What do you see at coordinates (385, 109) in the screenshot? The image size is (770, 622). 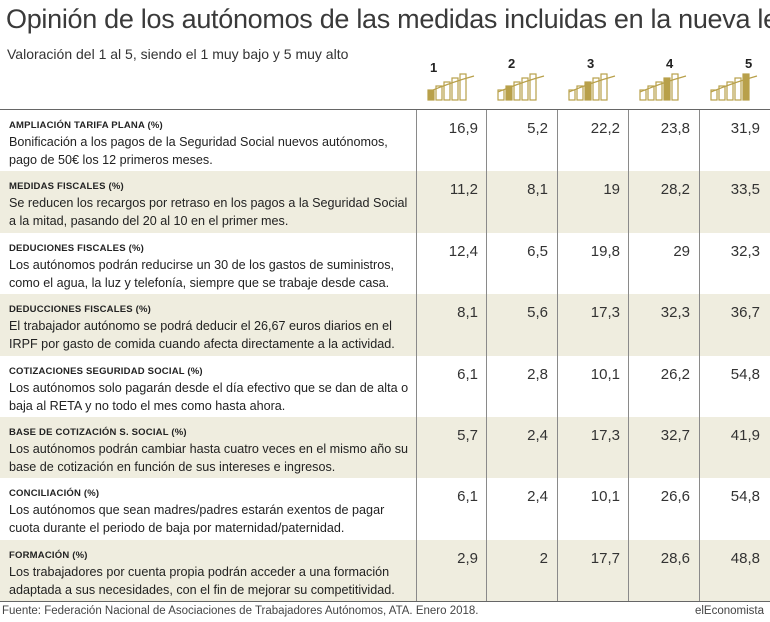 I see `table-top-rule` at bounding box center [385, 109].